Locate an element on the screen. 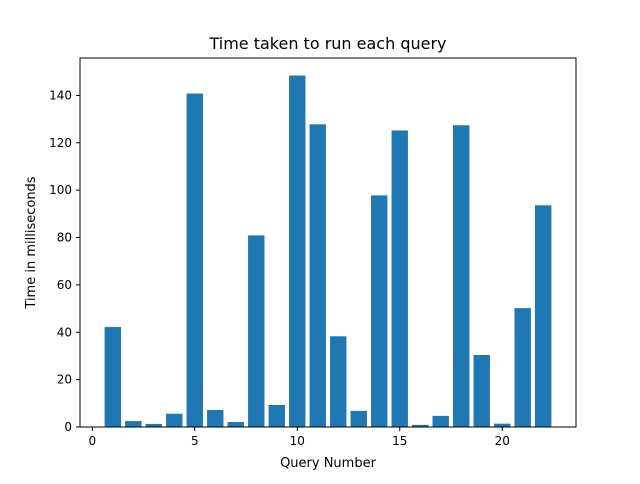 The width and height of the screenshot is (640, 484). y-axis-ticks: 0 20 40 60 80 100 120 140 is located at coordinates (64, 261).